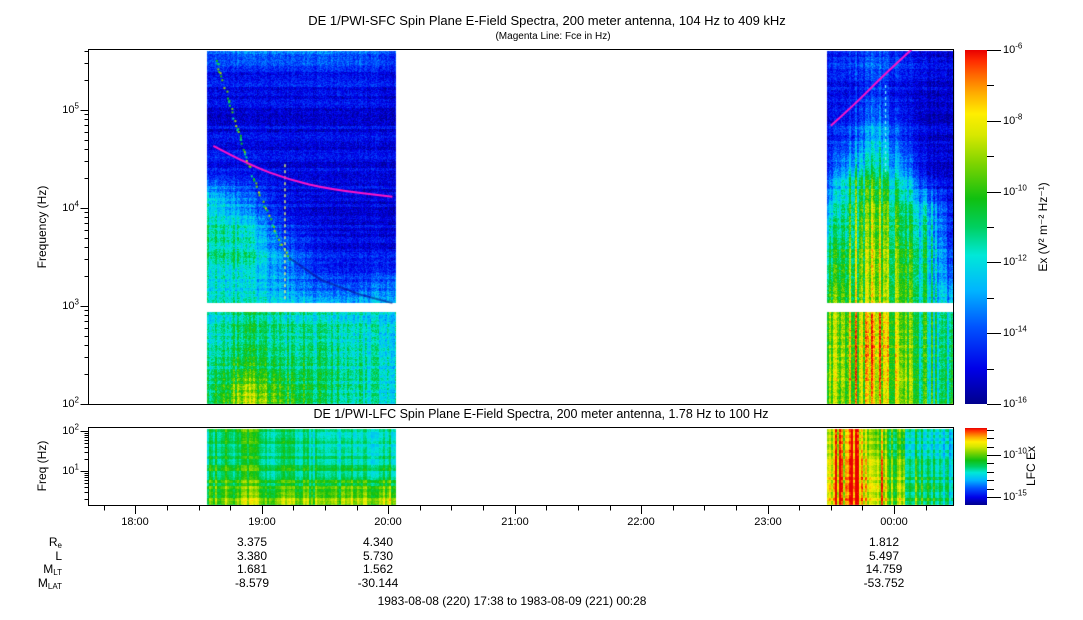 The width and height of the screenshot is (1083, 620). What do you see at coordinates (49, 583) in the screenshot?
I see `ephemeris-row-label: MLAT` at bounding box center [49, 583].